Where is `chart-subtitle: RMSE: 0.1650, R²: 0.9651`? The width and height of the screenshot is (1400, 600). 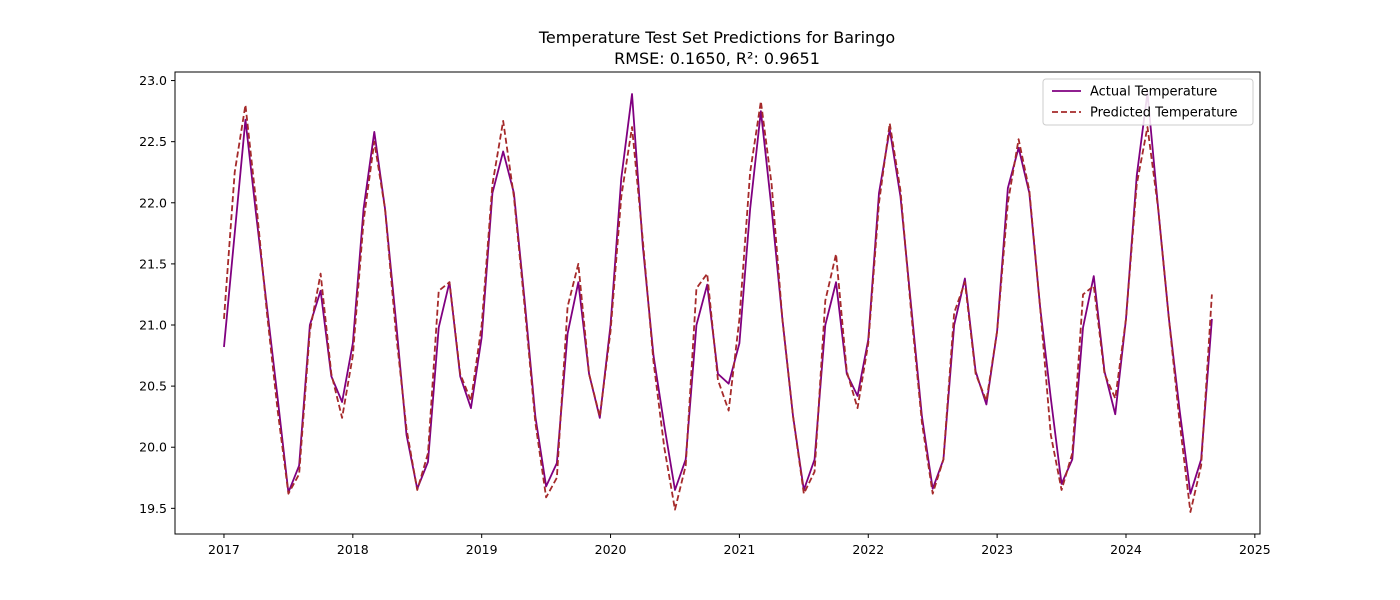 chart-subtitle: RMSE: 0.1650, R²: 0.9651 is located at coordinates (717, 58).